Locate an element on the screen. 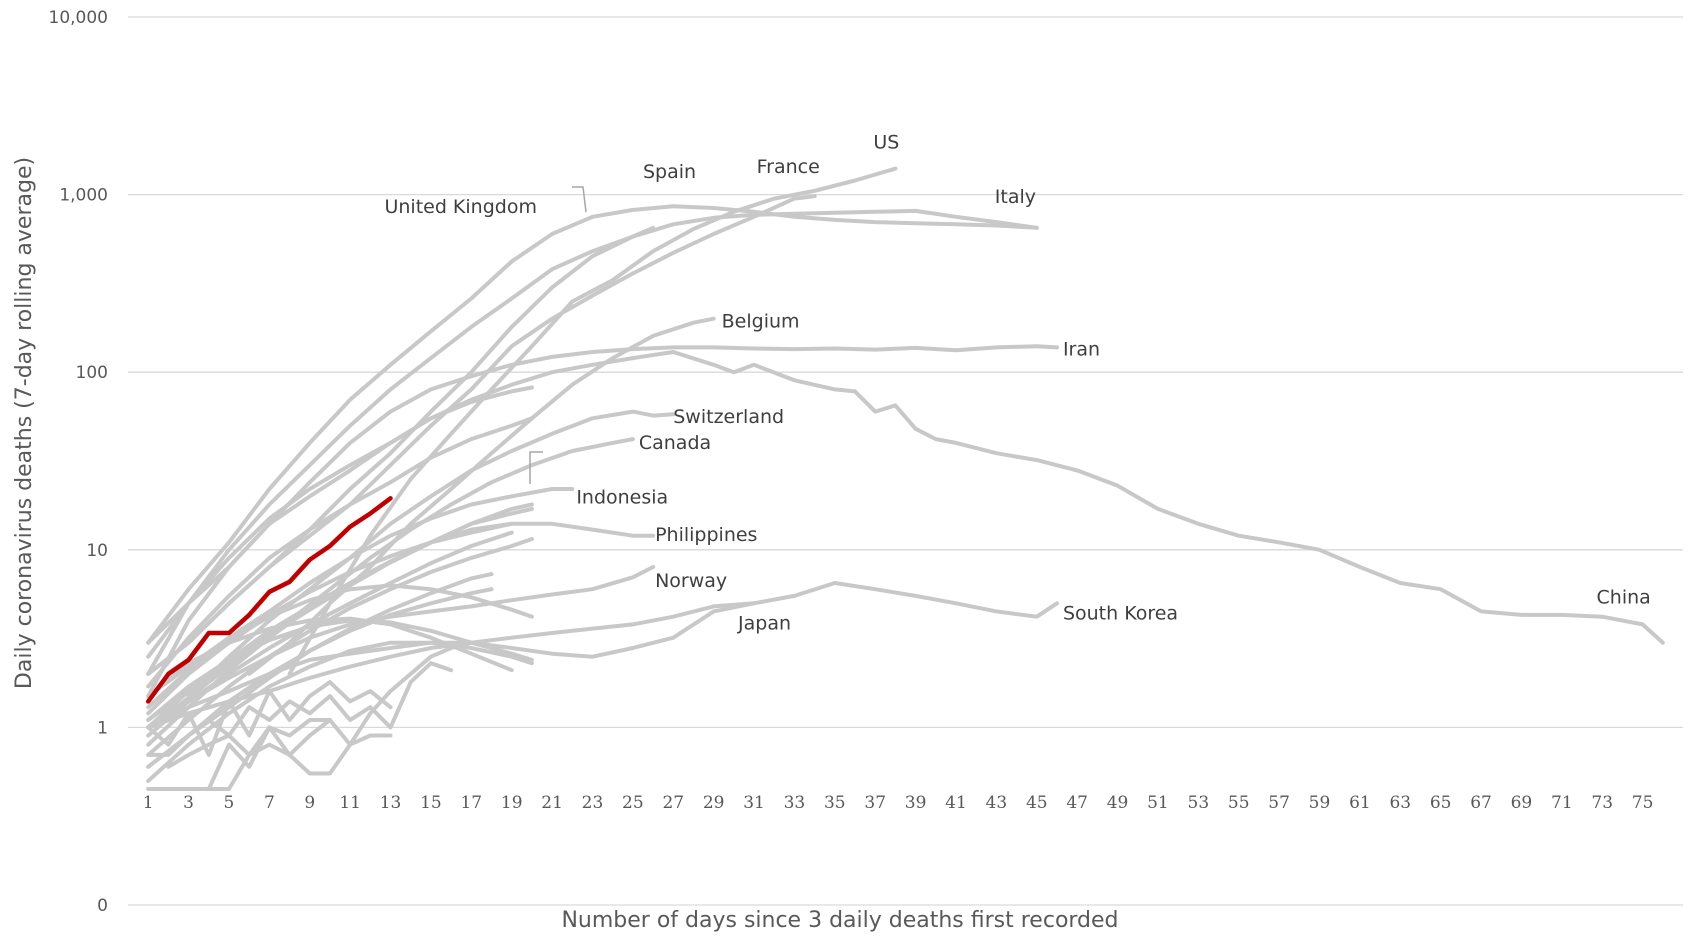  x-tick-label: 11 is located at coordinates (350, 803).